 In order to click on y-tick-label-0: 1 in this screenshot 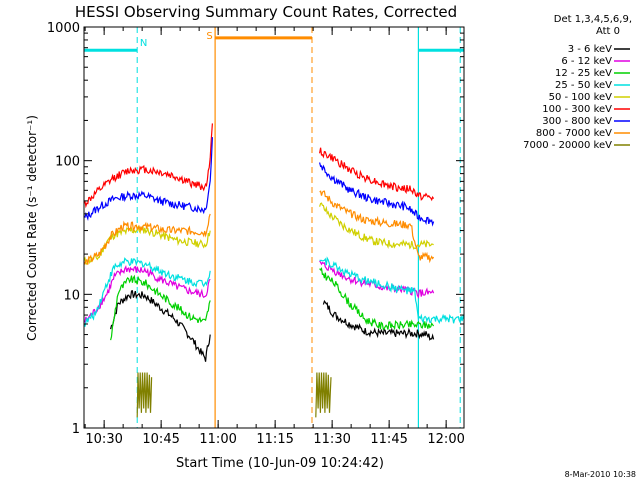, I will do `click(76, 429)`.